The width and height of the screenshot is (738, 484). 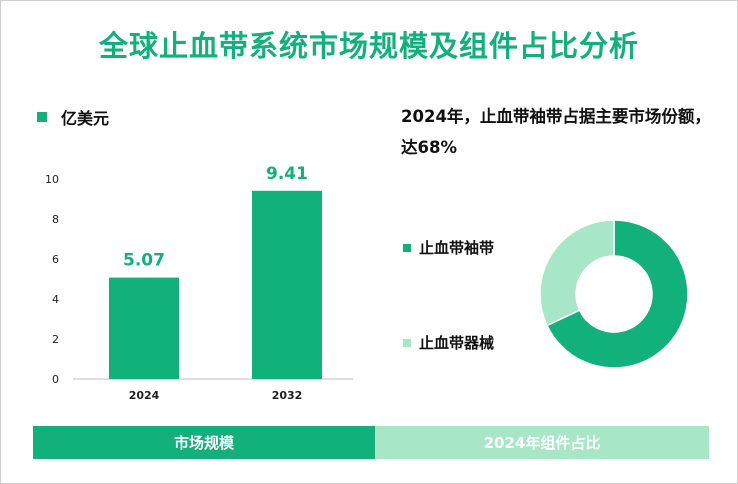 What do you see at coordinates (52, 179) in the screenshot?
I see `y-tick-label: 10` at bounding box center [52, 179].